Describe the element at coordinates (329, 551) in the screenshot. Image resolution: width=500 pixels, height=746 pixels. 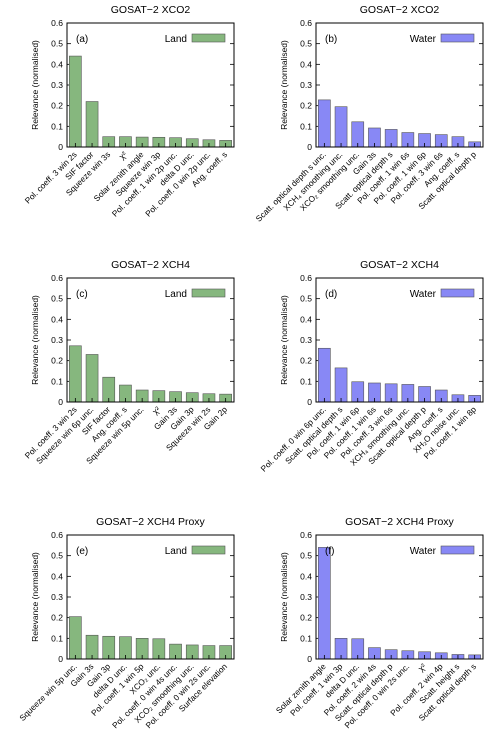
I see `panel-label: (f)` at that location.